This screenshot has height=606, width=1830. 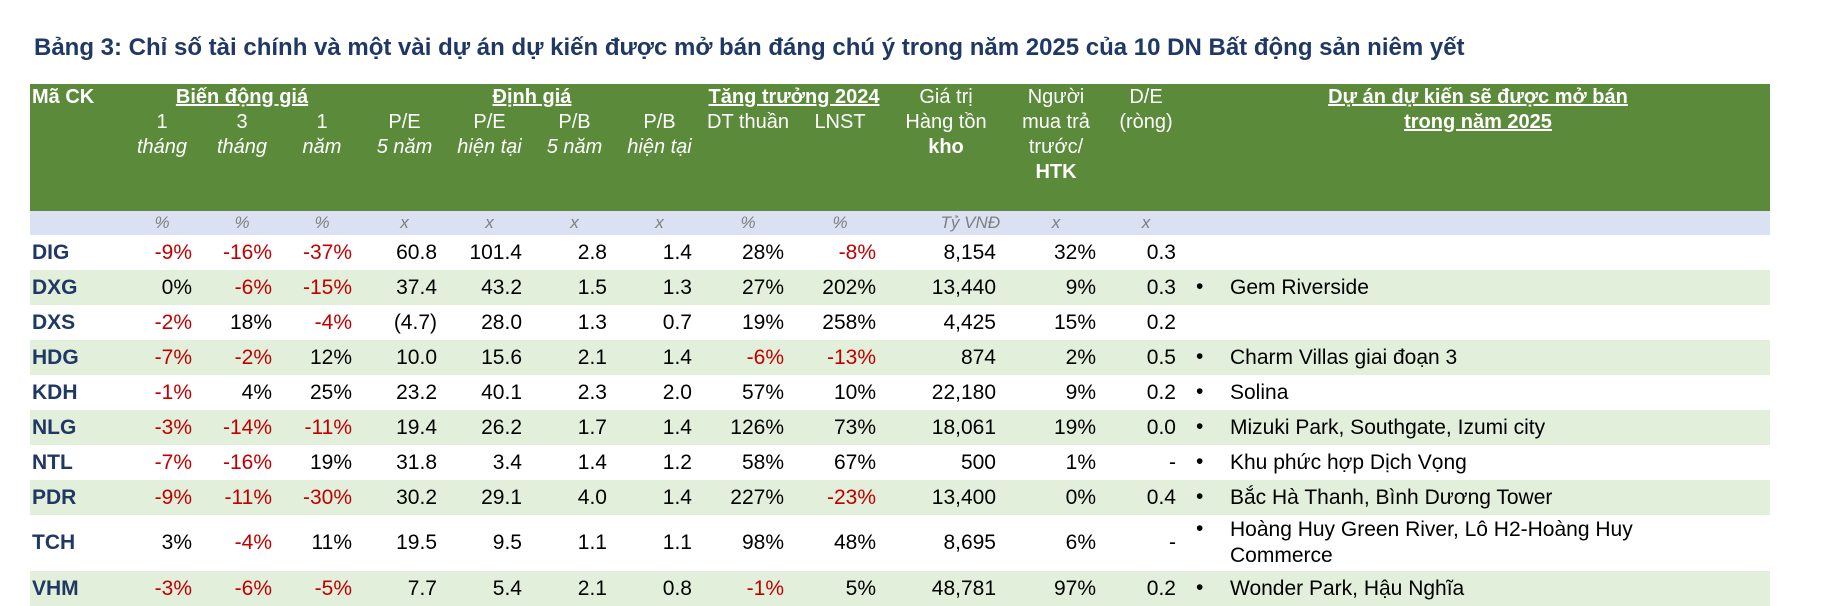 What do you see at coordinates (173, 462) in the screenshot?
I see `change-1m-cell: -7%` at bounding box center [173, 462].